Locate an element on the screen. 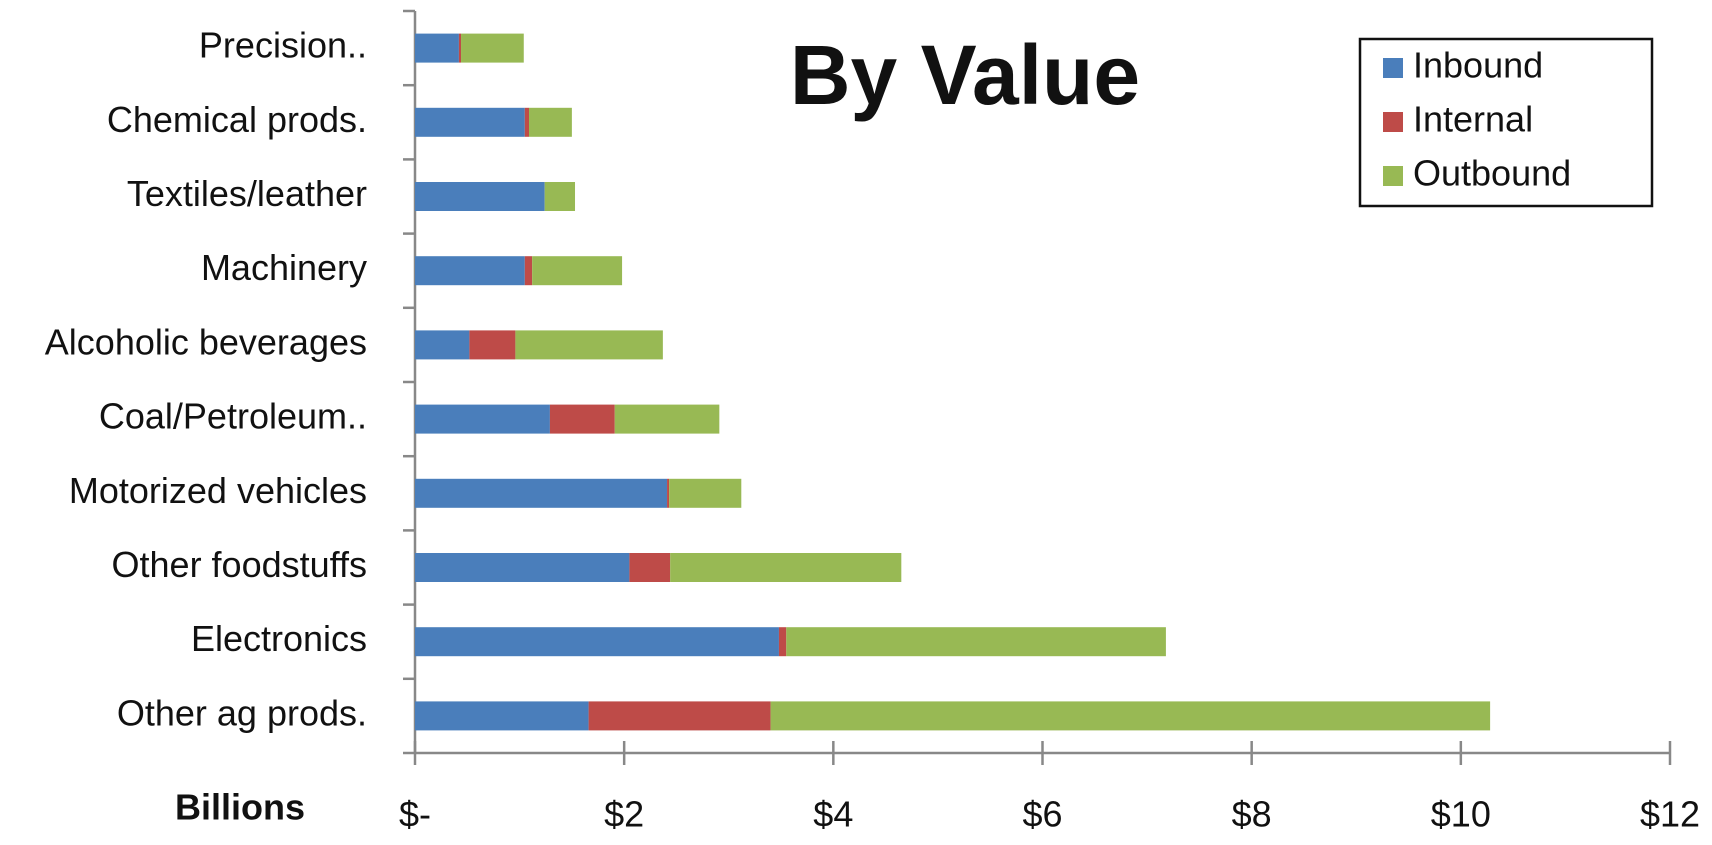 The height and width of the screenshot is (845, 1712). x-tick-label: $8 is located at coordinates (1252, 814).